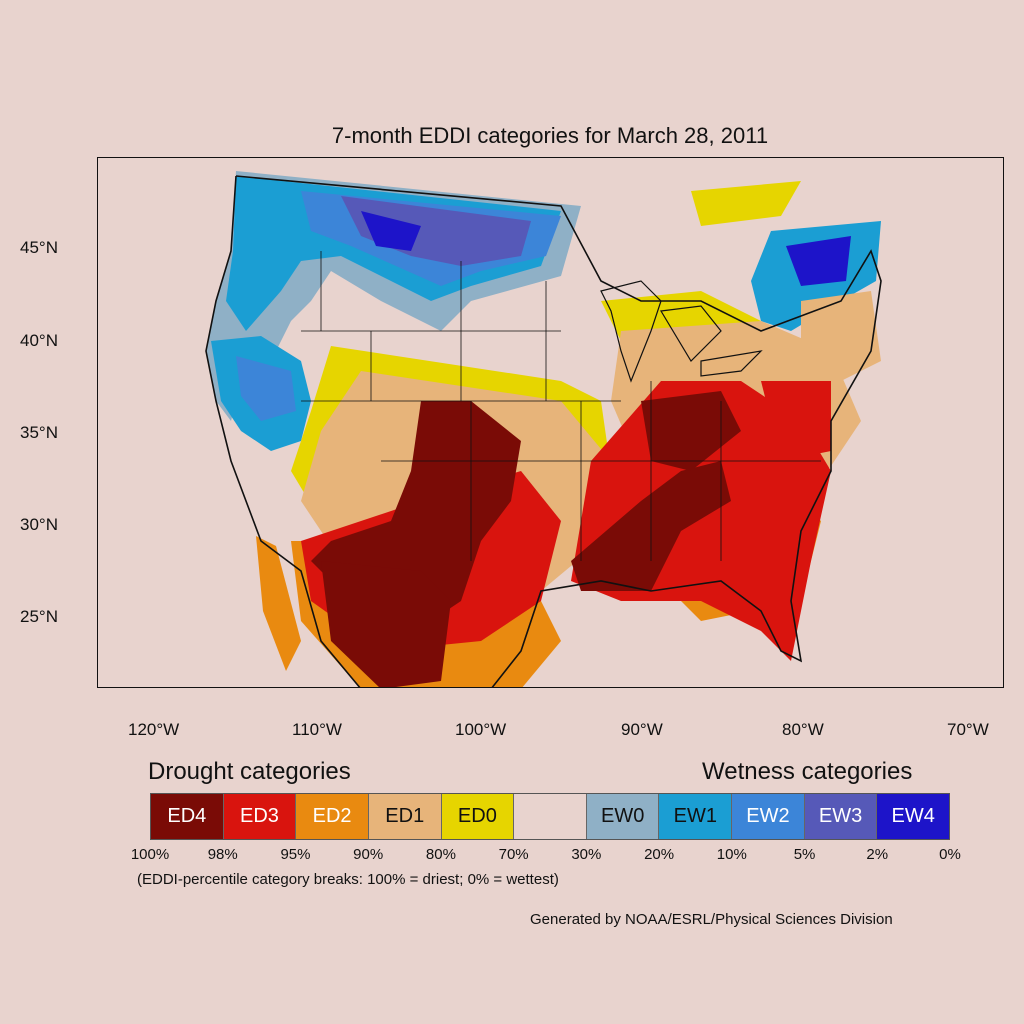  What do you see at coordinates (391, 231) in the screenshot?
I see `wet-region-northwest-ew4` at bounding box center [391, 231].